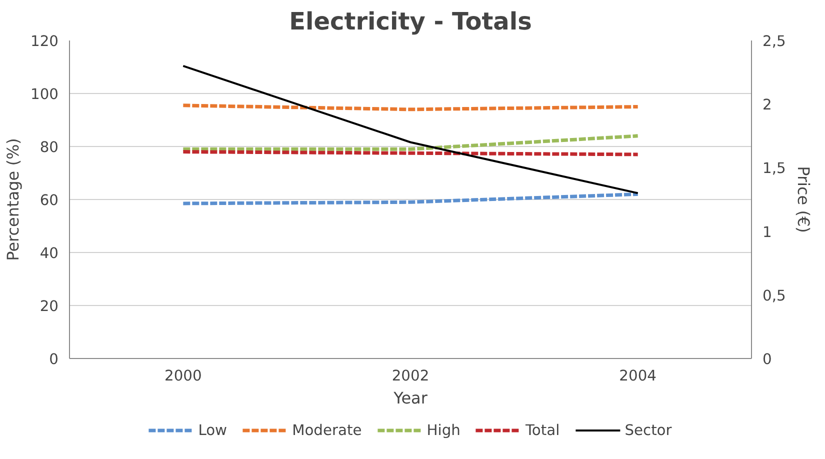 The width and height of the screenshot is (825, 459). I want to click on y-tick-label: 40, so click(49, 253).